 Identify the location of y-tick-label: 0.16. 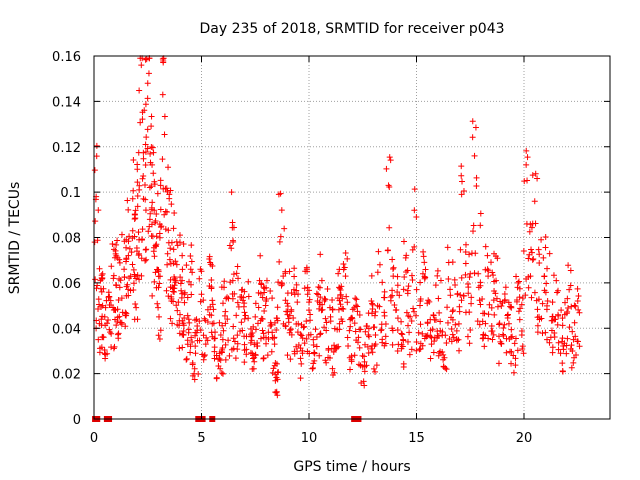
(66, 57).